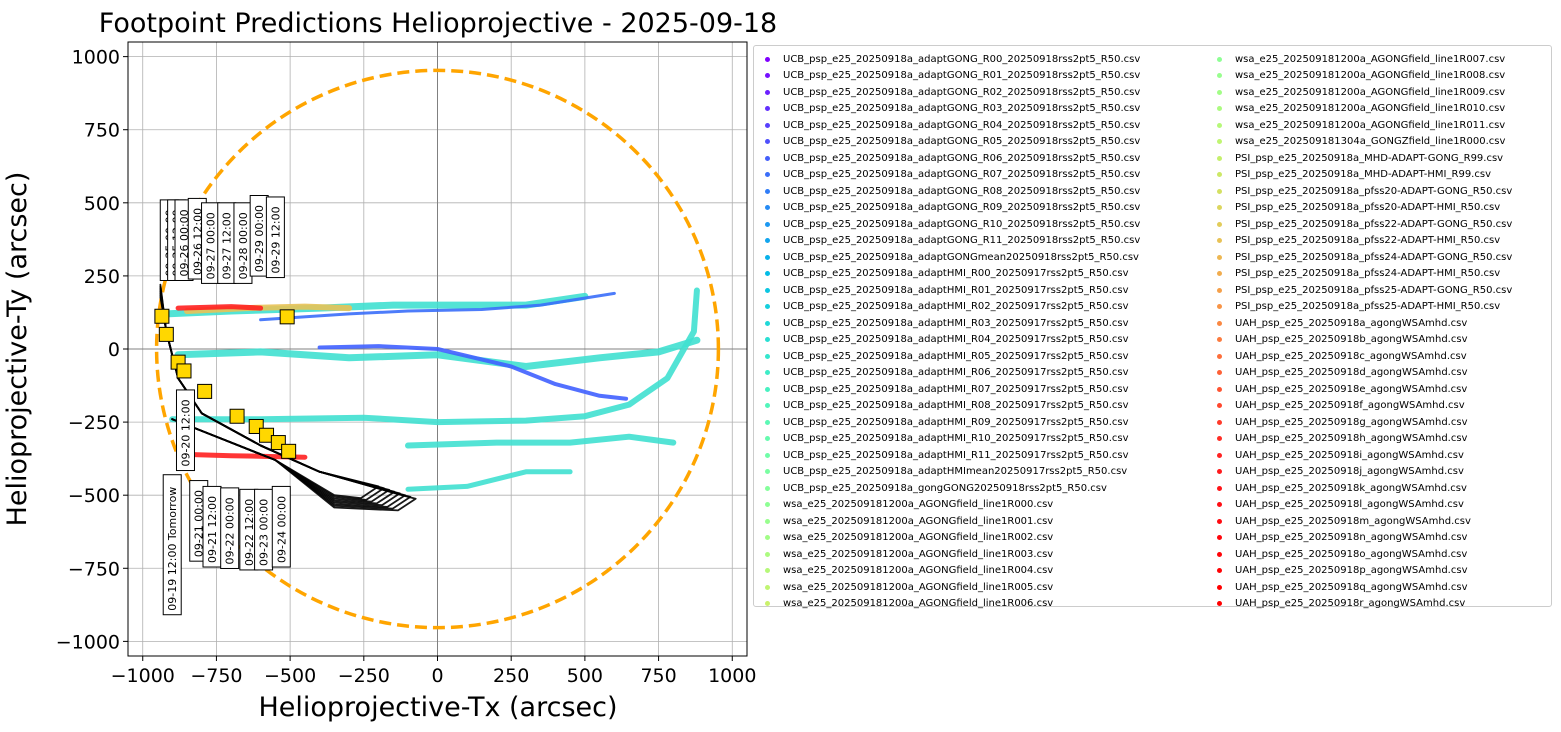 This screenshot has width=1561, height=732. I want to click on legend-label: UAH_psp_e25_20250918o_agongWSAmhd.csv, so click(1351, 554).